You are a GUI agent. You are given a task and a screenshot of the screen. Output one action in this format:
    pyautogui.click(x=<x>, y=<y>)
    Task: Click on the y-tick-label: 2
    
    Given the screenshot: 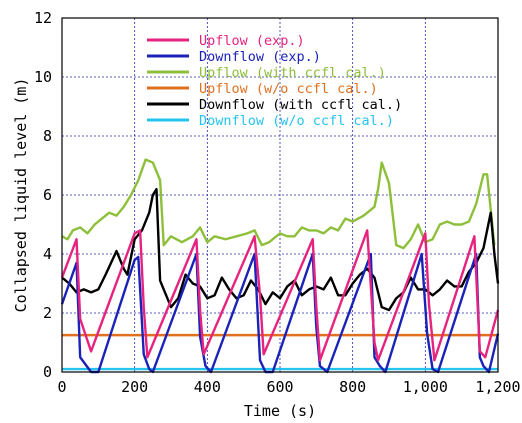 What is the action you would take?
    pyautogui.click(x=47, y=313)
    